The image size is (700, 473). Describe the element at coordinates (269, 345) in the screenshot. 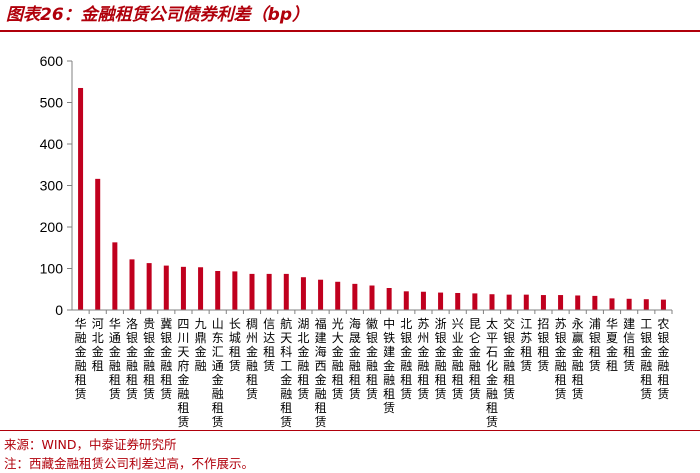

I see `x-tick-label: 信达租赁` at that location.